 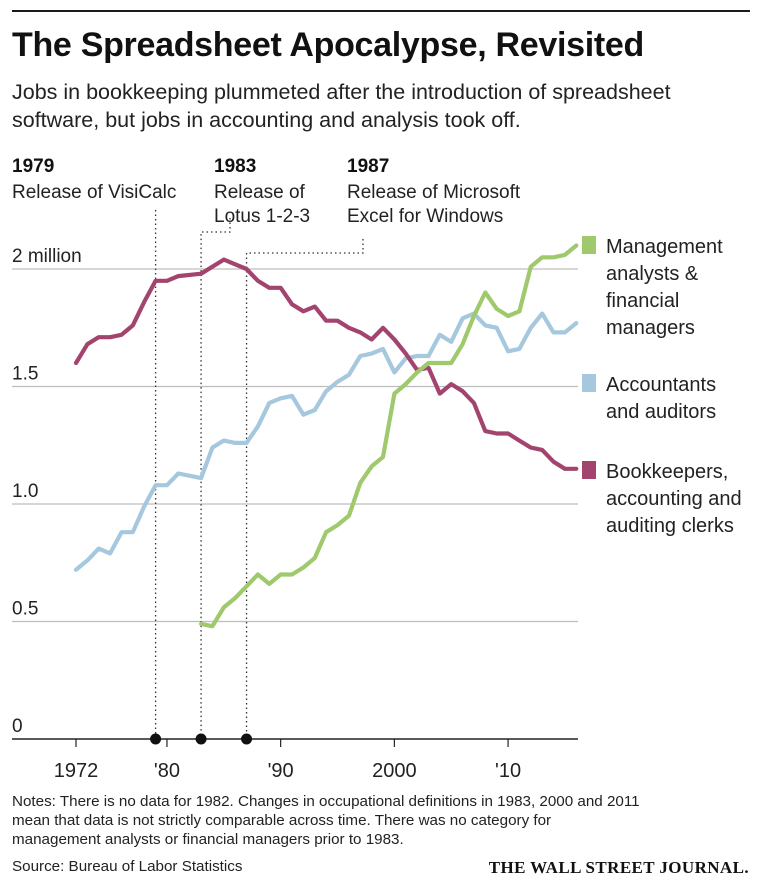 What do you see at coordinates (652, 274) in the screenshot?
I see `legend-label: analysts &` at bounding box center [652, 274].